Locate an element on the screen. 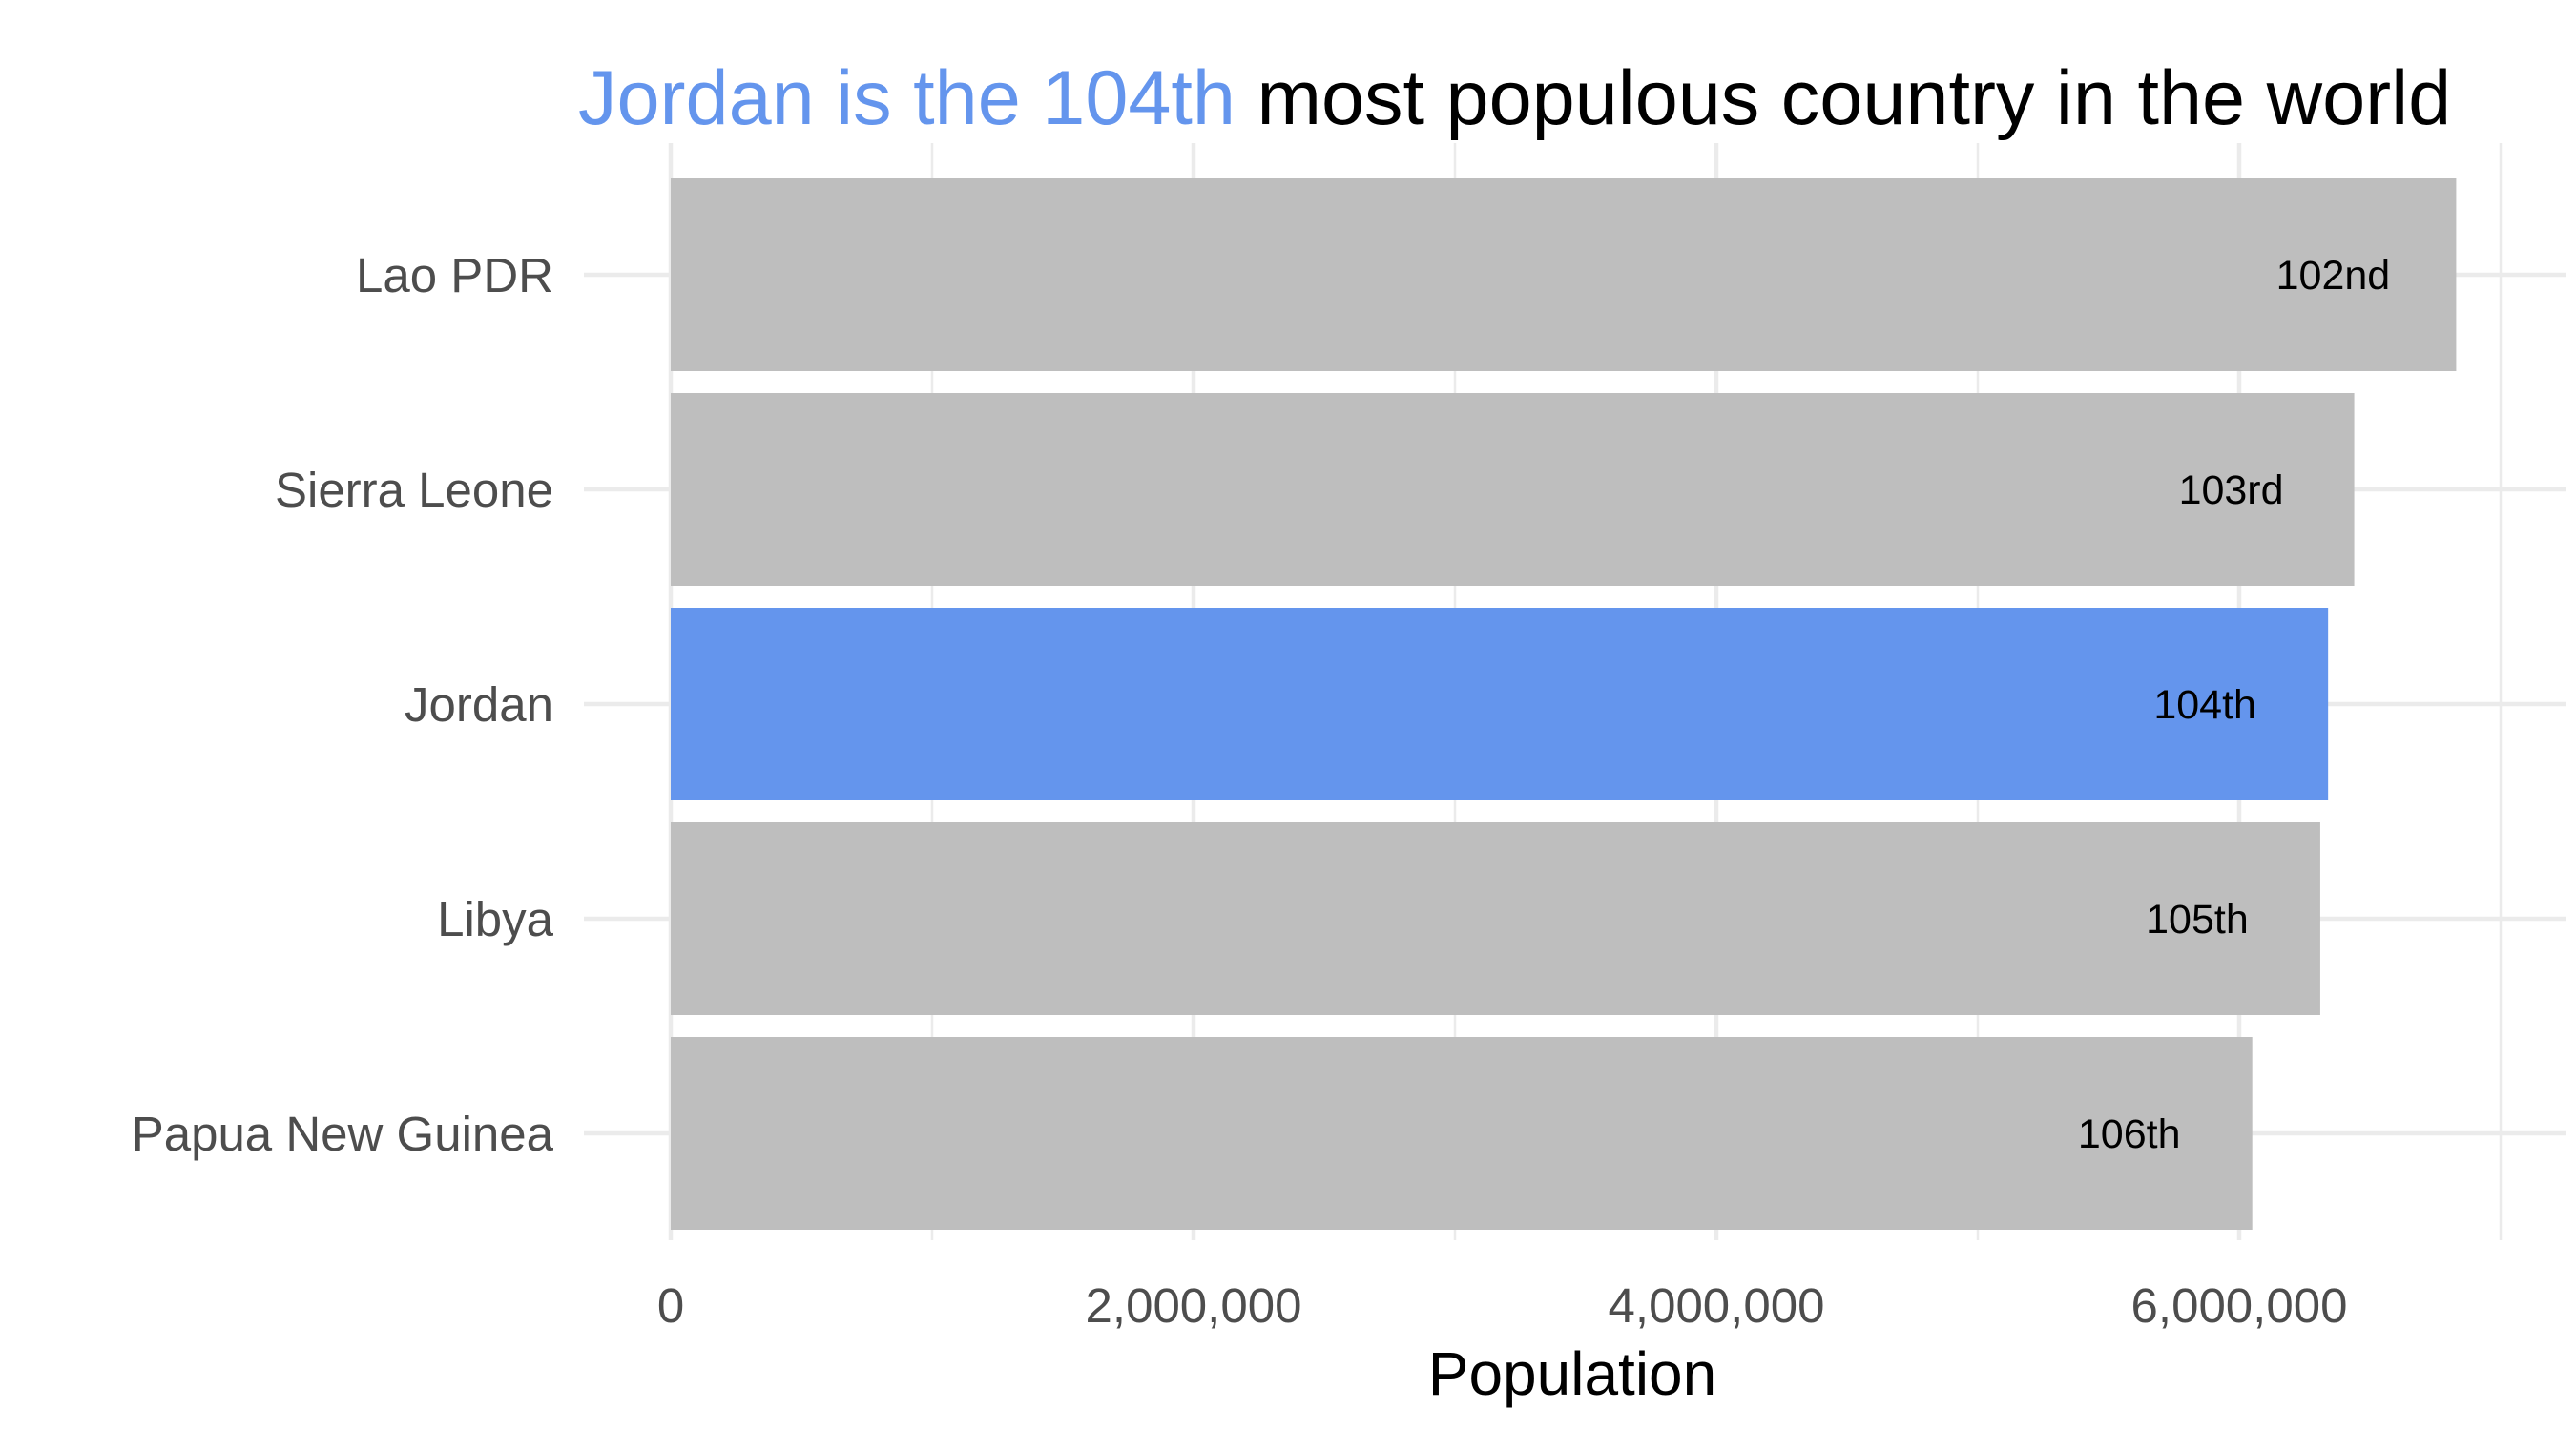 The image size is (2576, 1431). category-label: Lao PDR is located at coordinates (454, 275).